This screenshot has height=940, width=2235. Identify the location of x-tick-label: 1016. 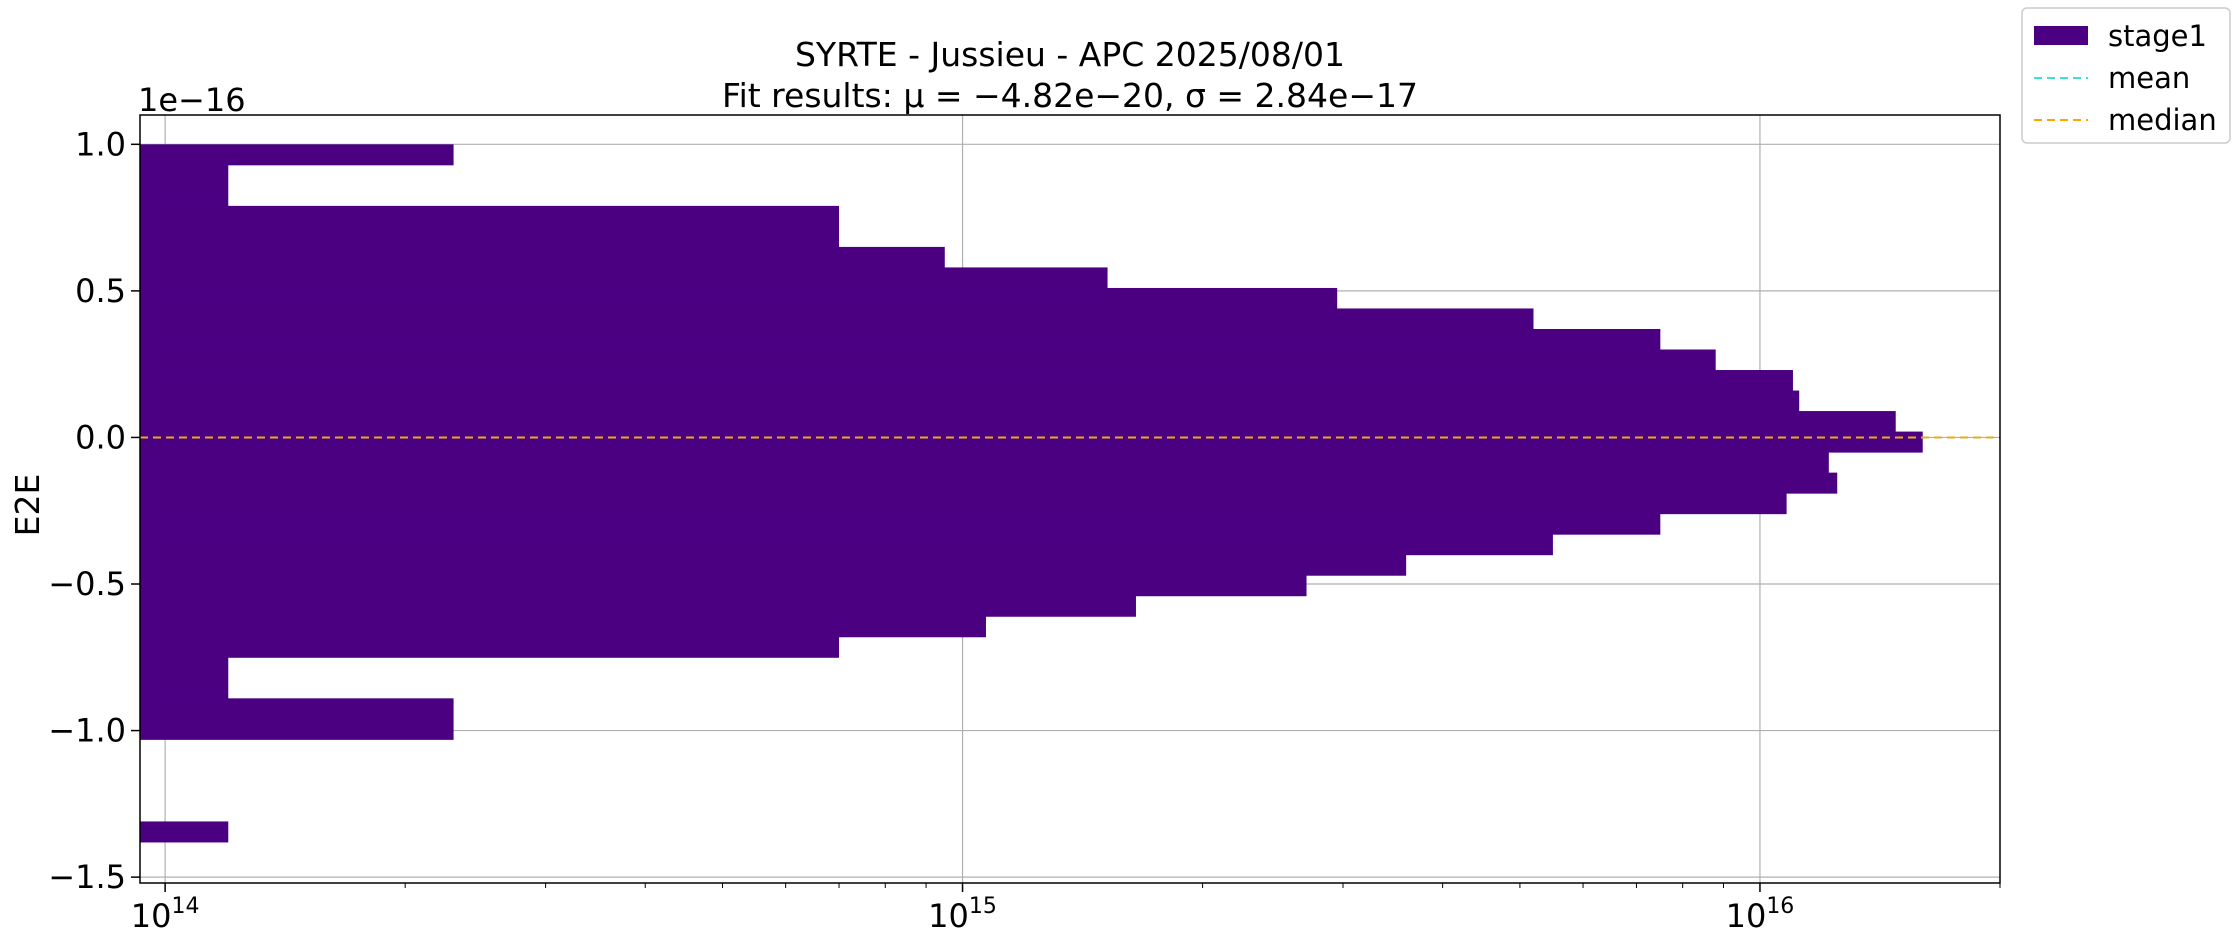
(1760, 914).